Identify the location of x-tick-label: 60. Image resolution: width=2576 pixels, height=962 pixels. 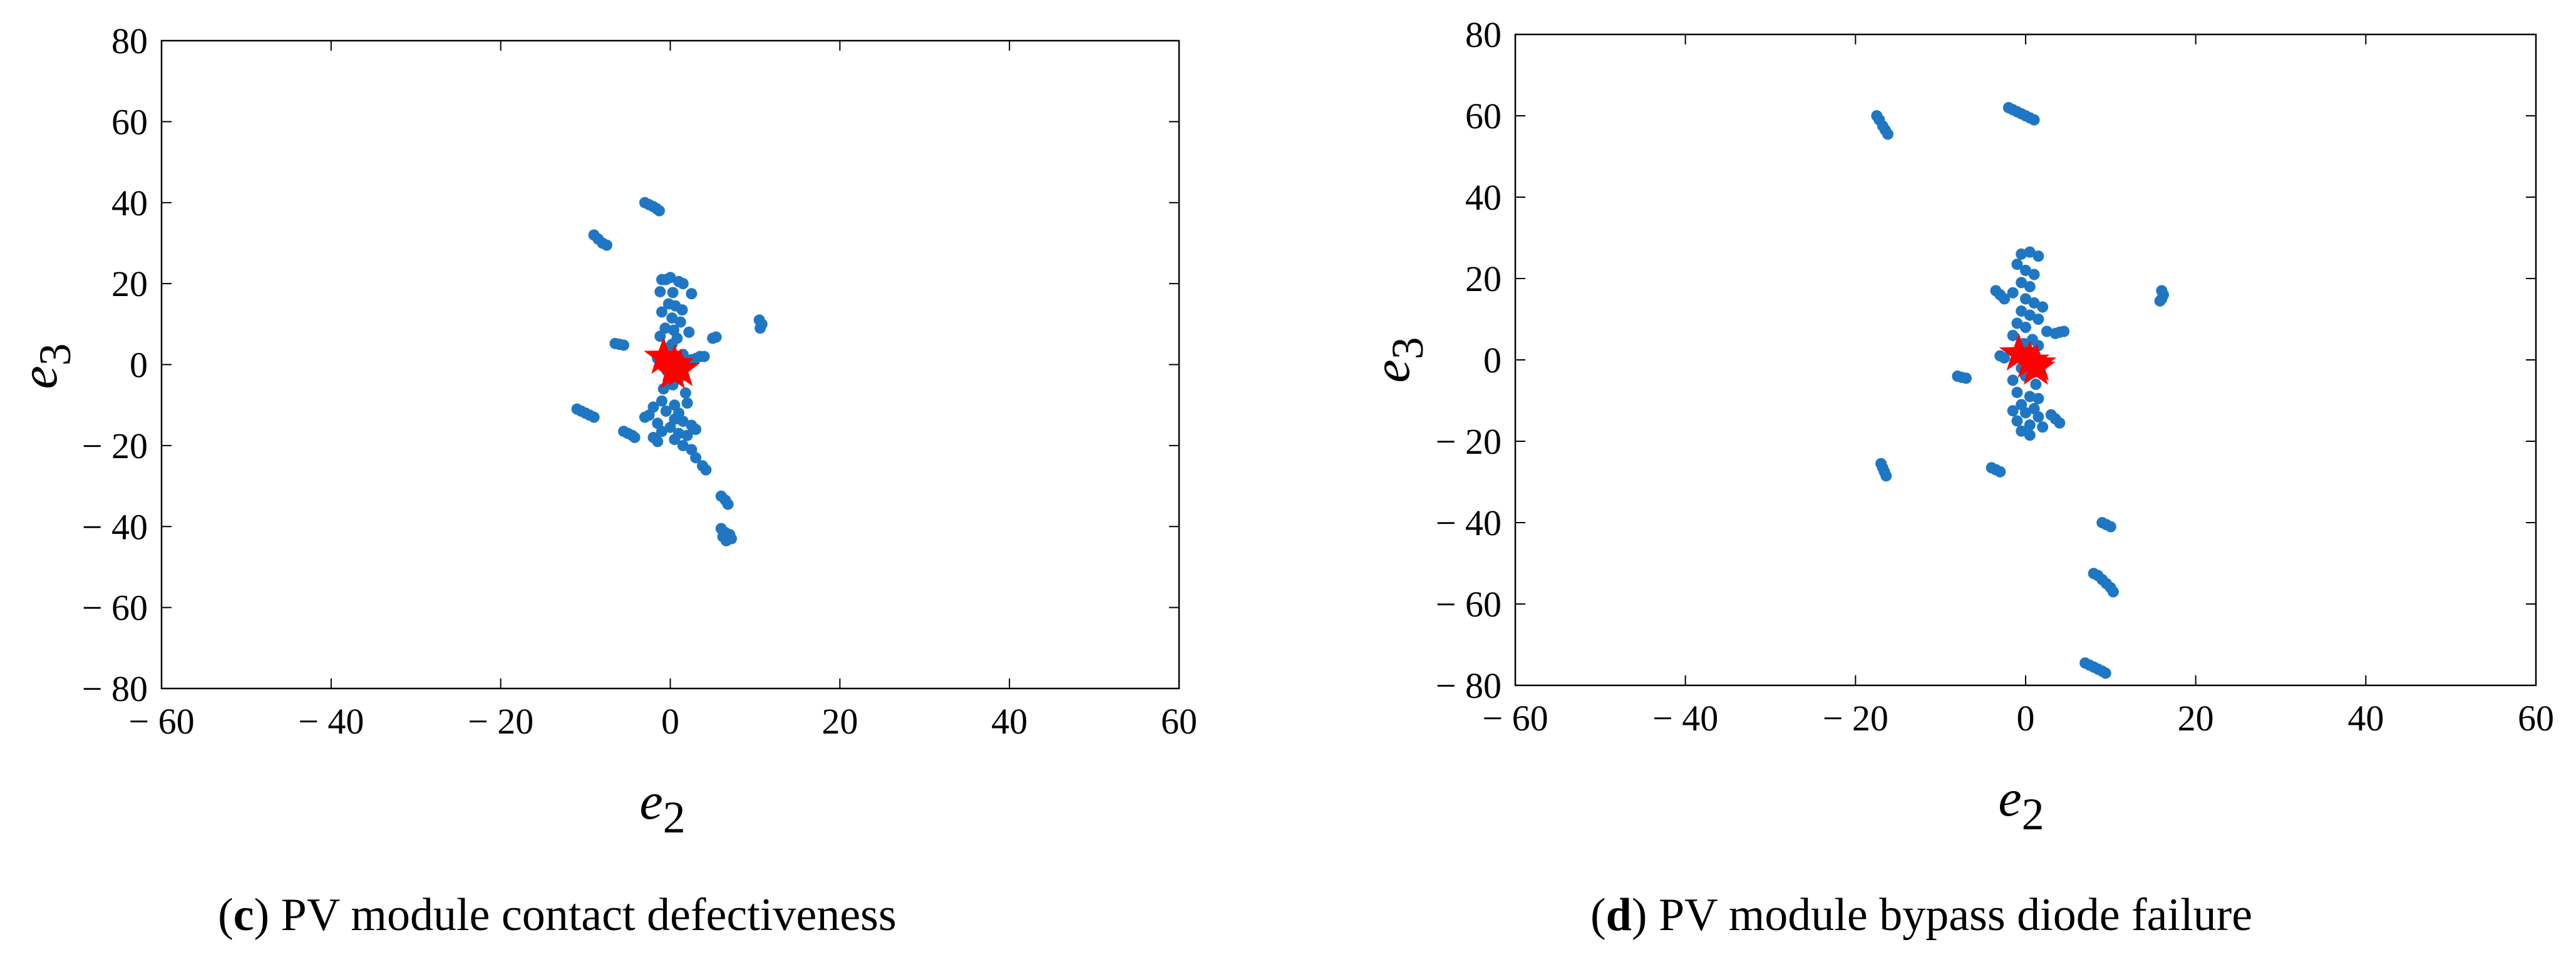
(1179, 721).